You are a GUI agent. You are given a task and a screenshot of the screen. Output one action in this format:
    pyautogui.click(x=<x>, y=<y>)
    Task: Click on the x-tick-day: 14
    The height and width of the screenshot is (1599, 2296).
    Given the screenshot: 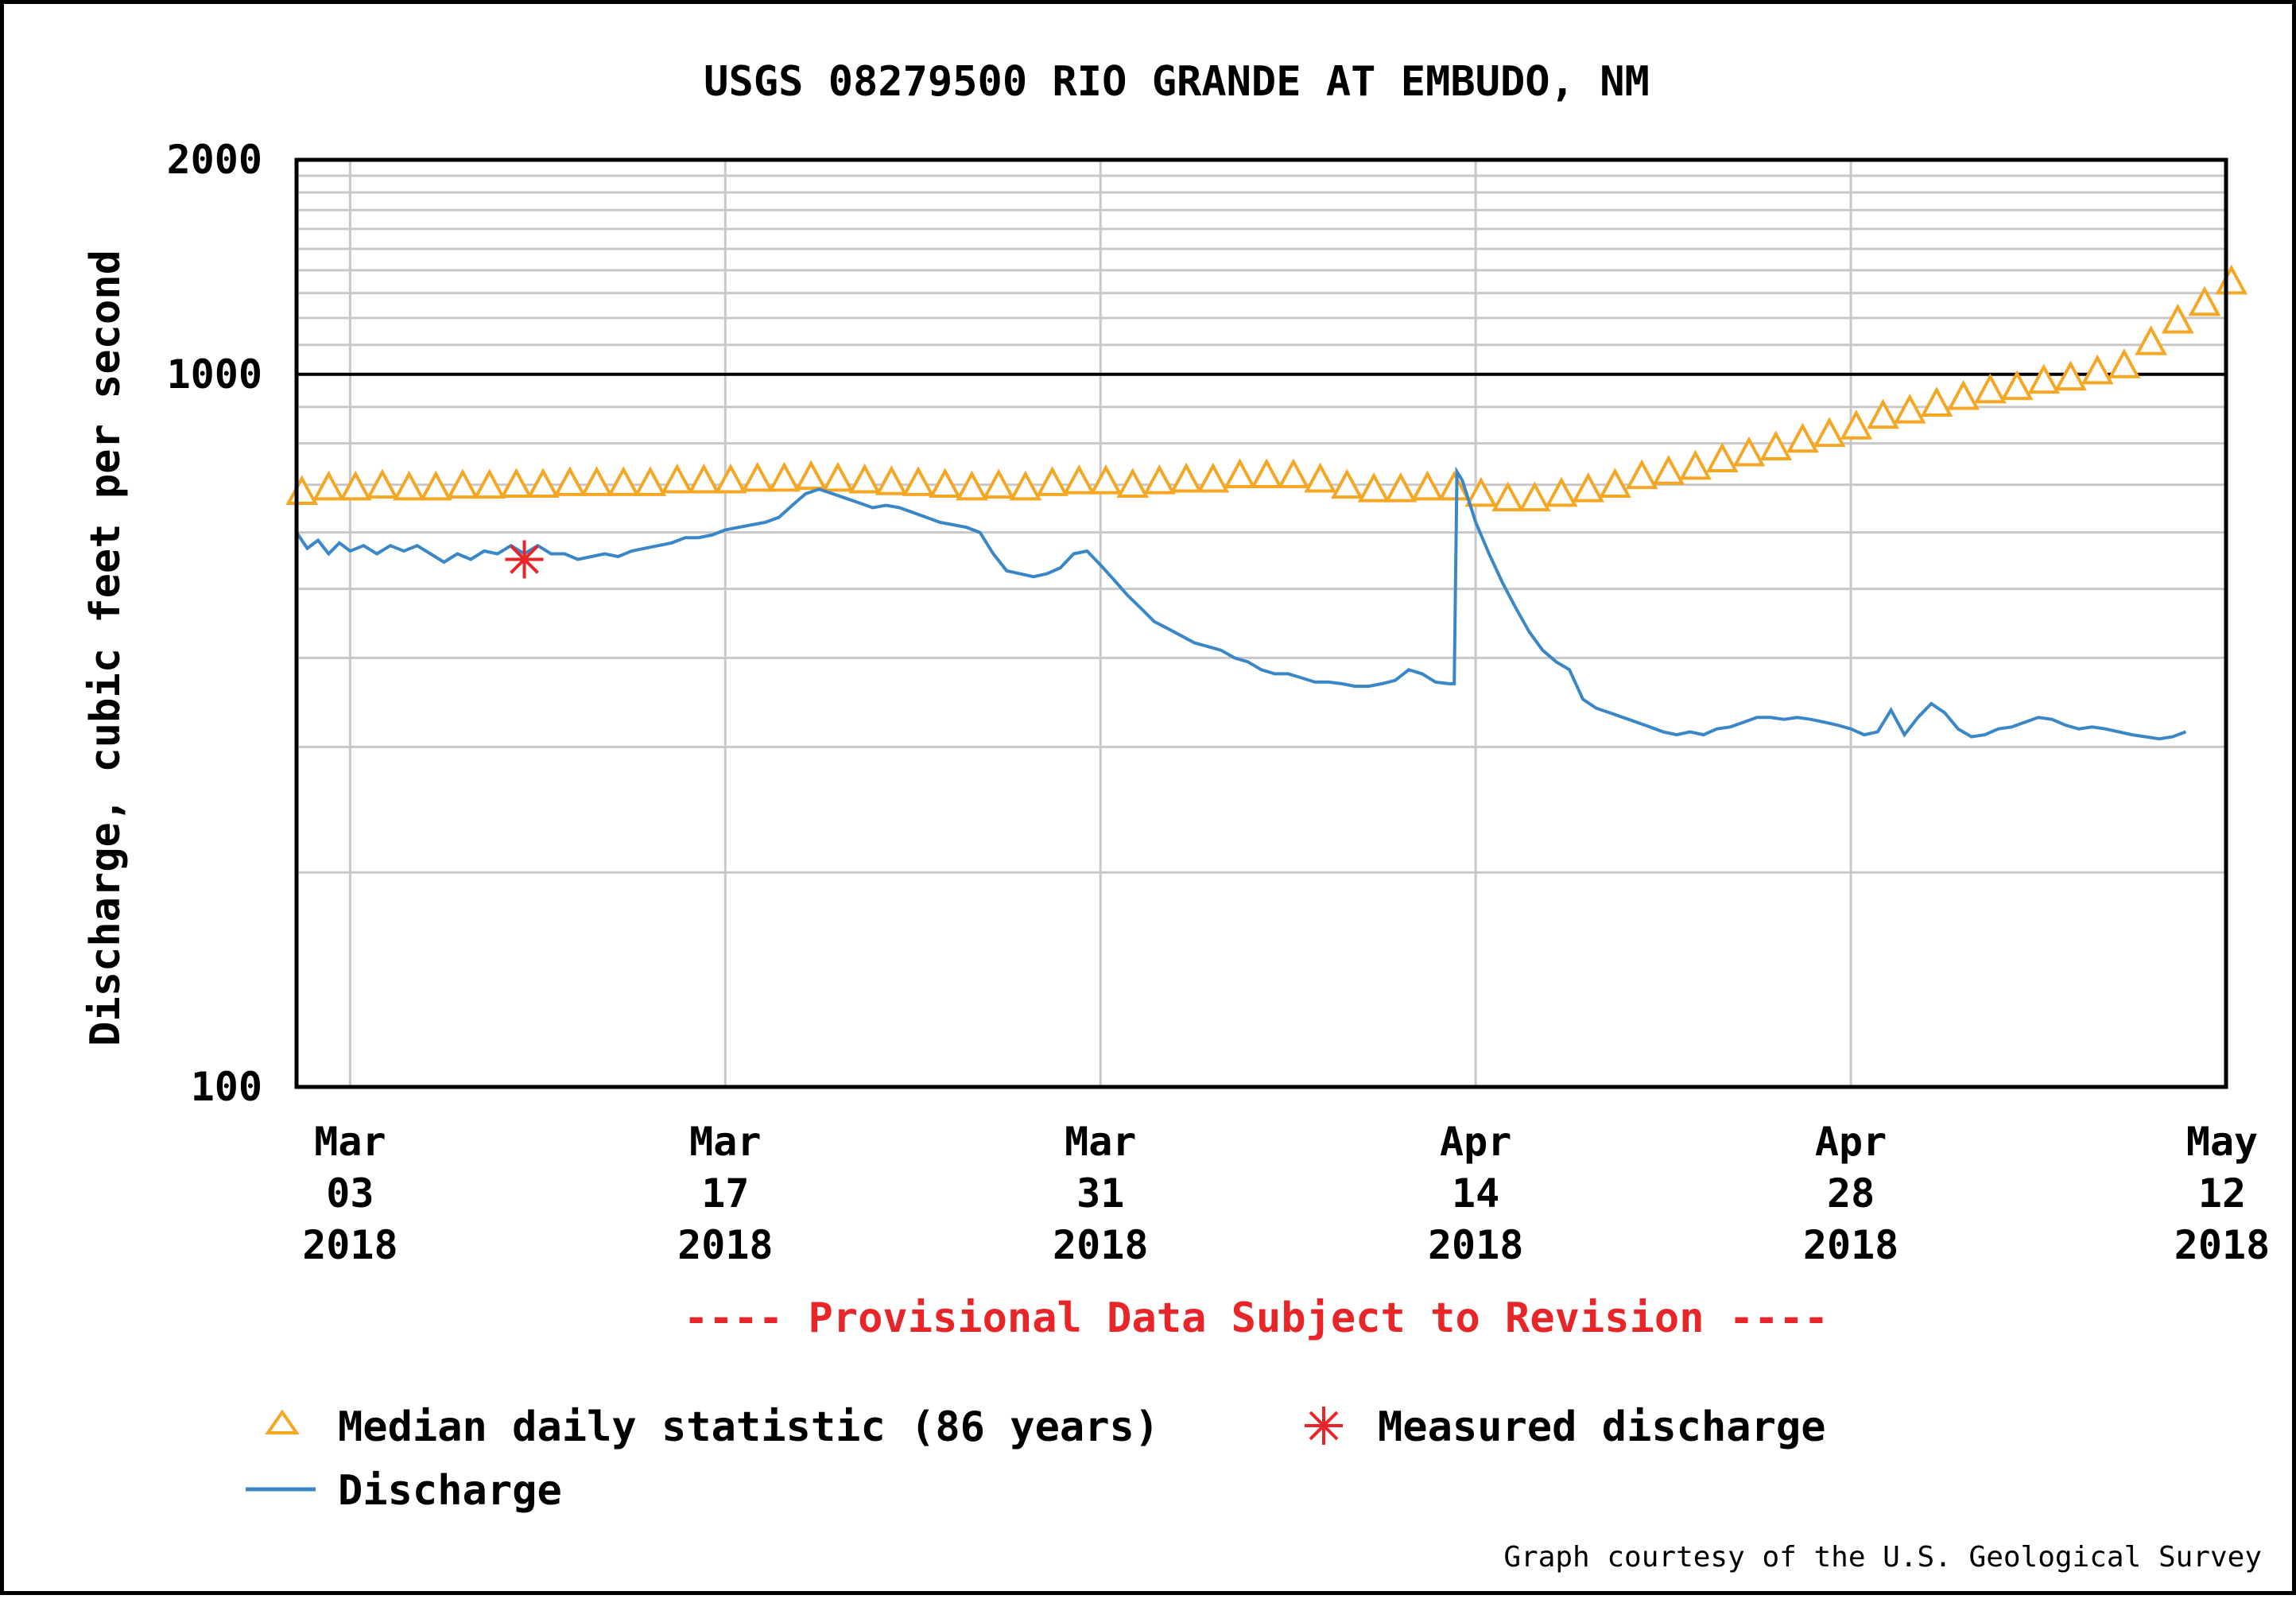 What is the action you would take?
    pyautogui.click(x=1475, y=1193)
    